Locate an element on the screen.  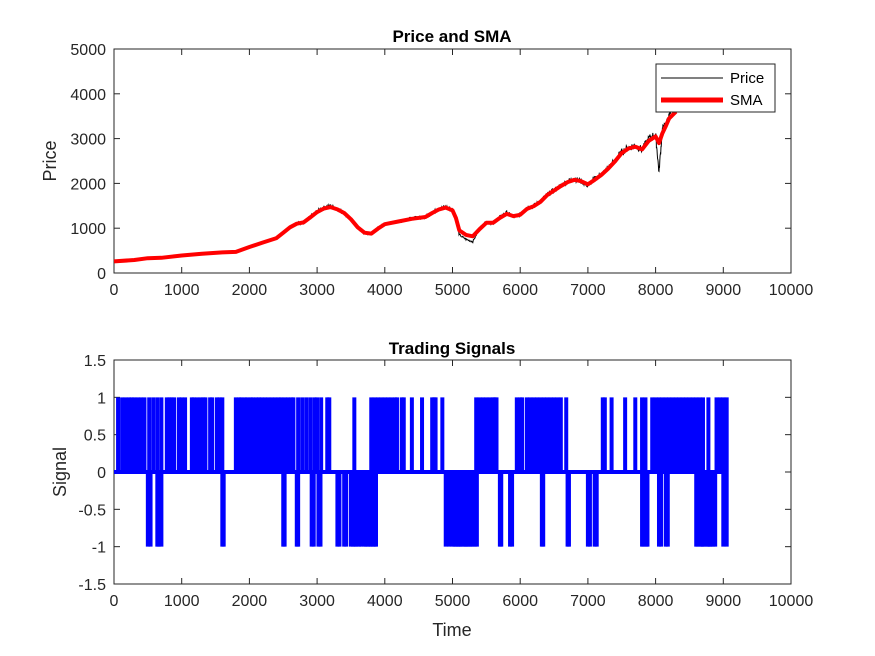
price-ytick-label: 0 is located at coordinates (101, 274).